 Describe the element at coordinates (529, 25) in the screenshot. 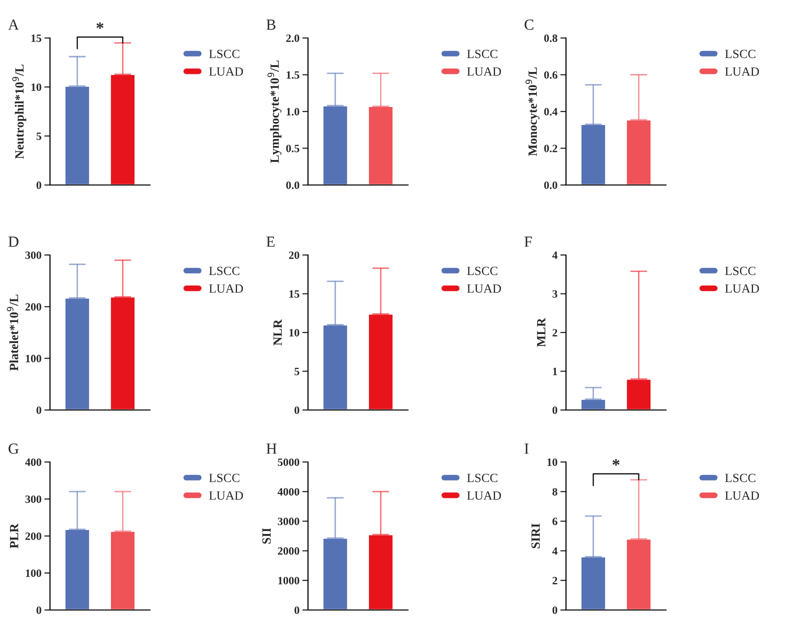

I see `chart-title: C` at that location.